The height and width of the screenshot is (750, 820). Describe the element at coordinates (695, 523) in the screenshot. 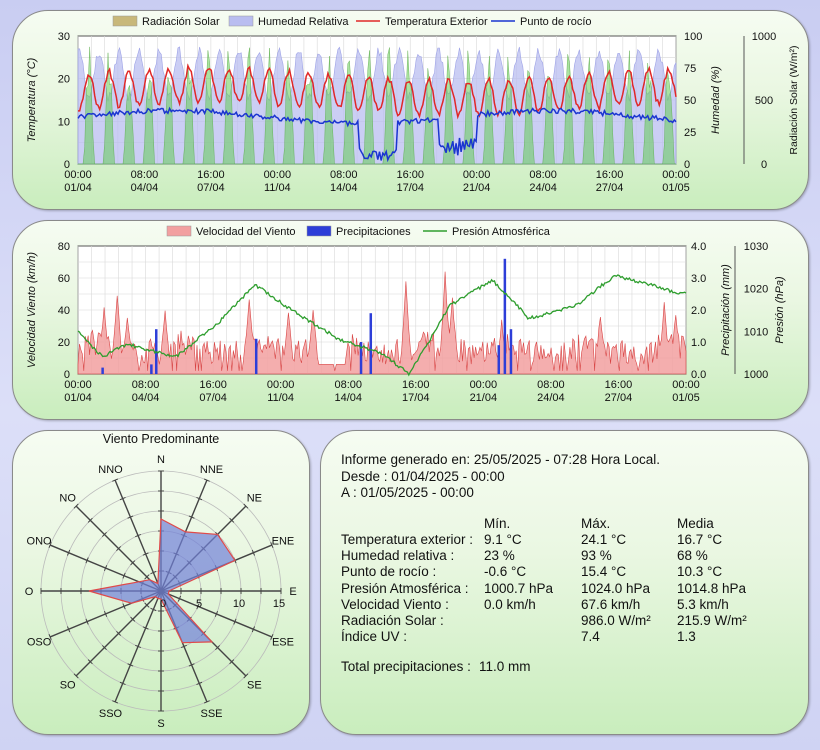

I see `report-col-avg: Media` at that location.